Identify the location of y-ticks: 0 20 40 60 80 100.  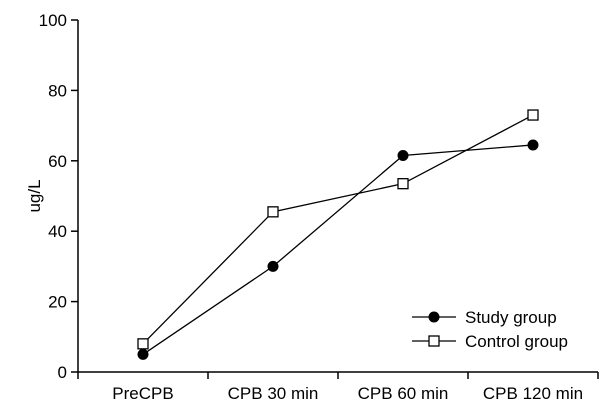
(58, 196).